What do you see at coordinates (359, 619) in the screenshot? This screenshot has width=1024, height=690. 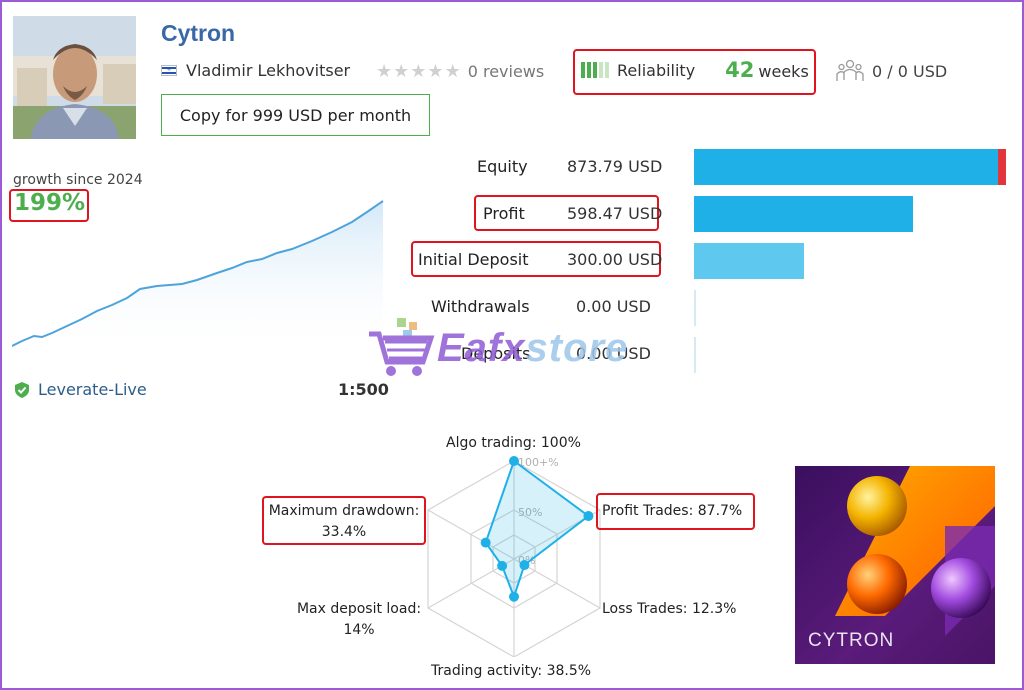 I see `radar-label-max-deposit-load: Max deposit load: 14%` at bounding box center [359, 619].